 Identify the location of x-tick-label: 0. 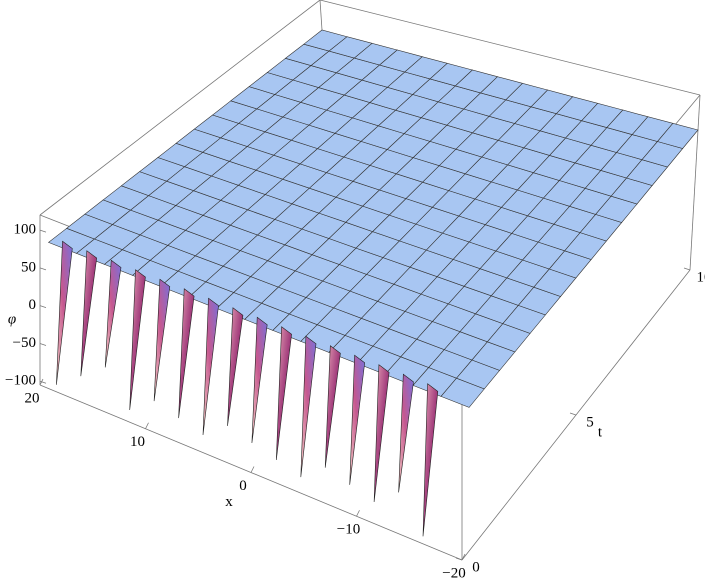
(243, 486).